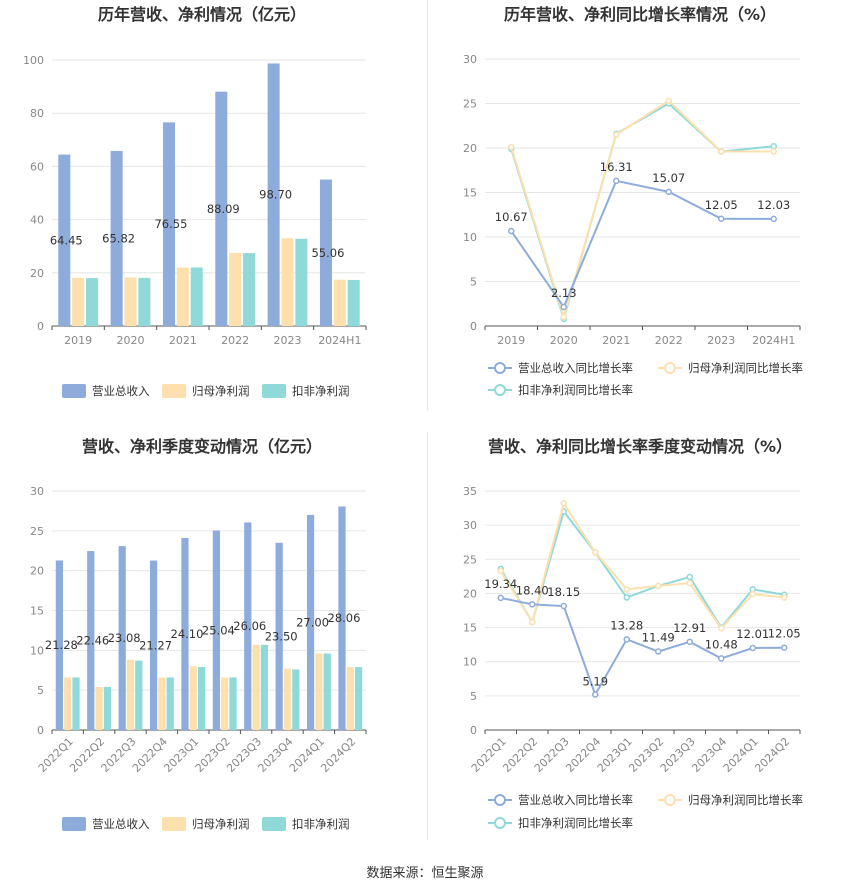 The image size is (850, 891). I want to click on y-tick-label: 80, so click(37, 113).